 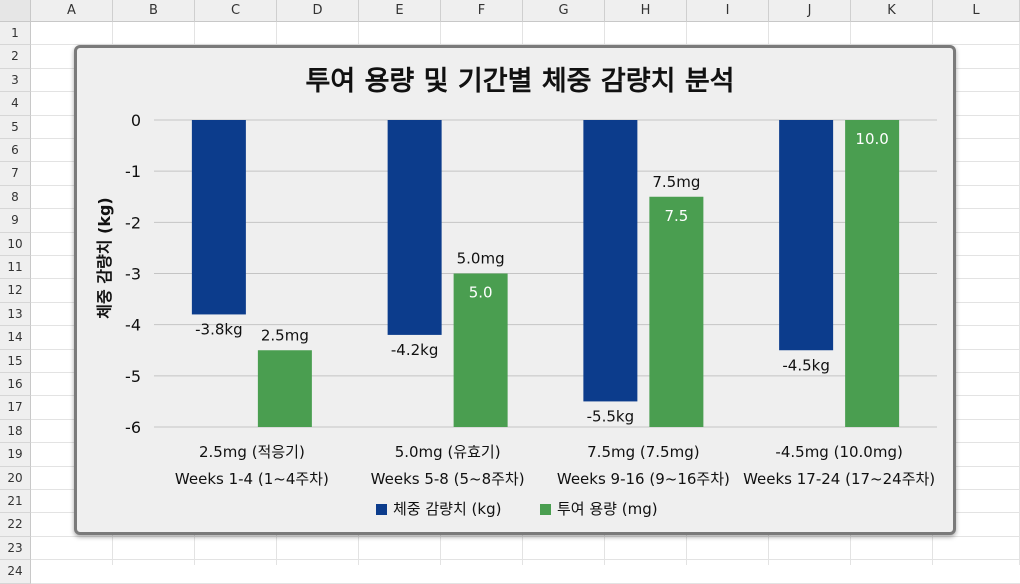 What do you see at coordinates (414, 350) in the screenshot?
I see `weight-loss-label: -4.2kg` at bounding box center [414, 350].